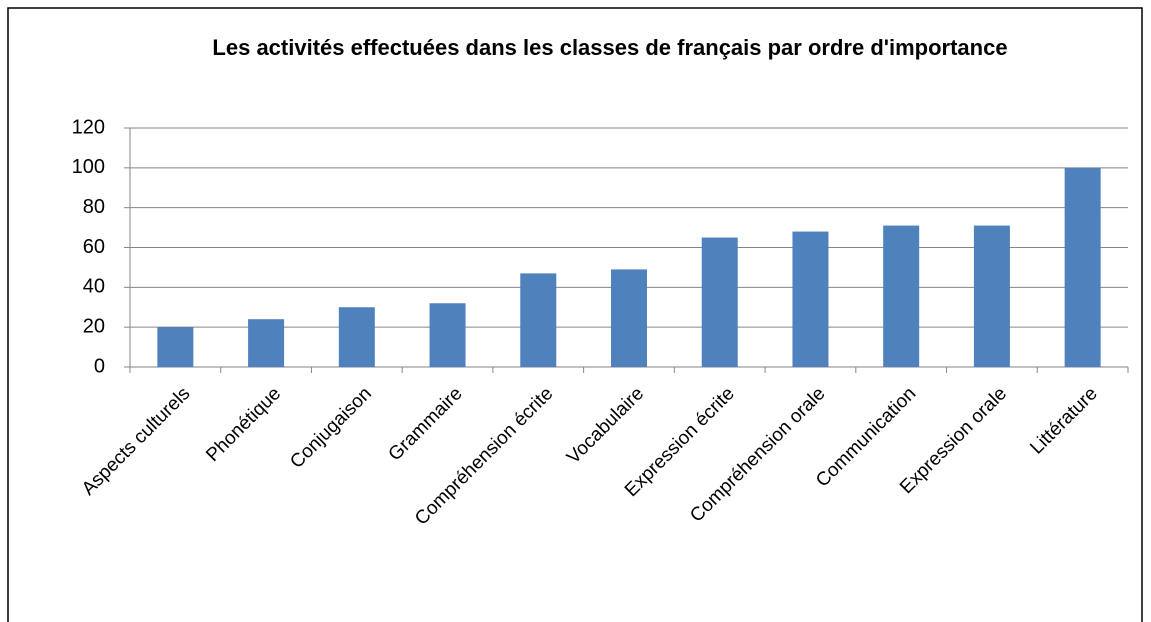 The height and width of the screenshot is (622, 1151). Describe the element at coordinates (88, 127) in the screenshot. I see `y-tick-label: 120` at that location.